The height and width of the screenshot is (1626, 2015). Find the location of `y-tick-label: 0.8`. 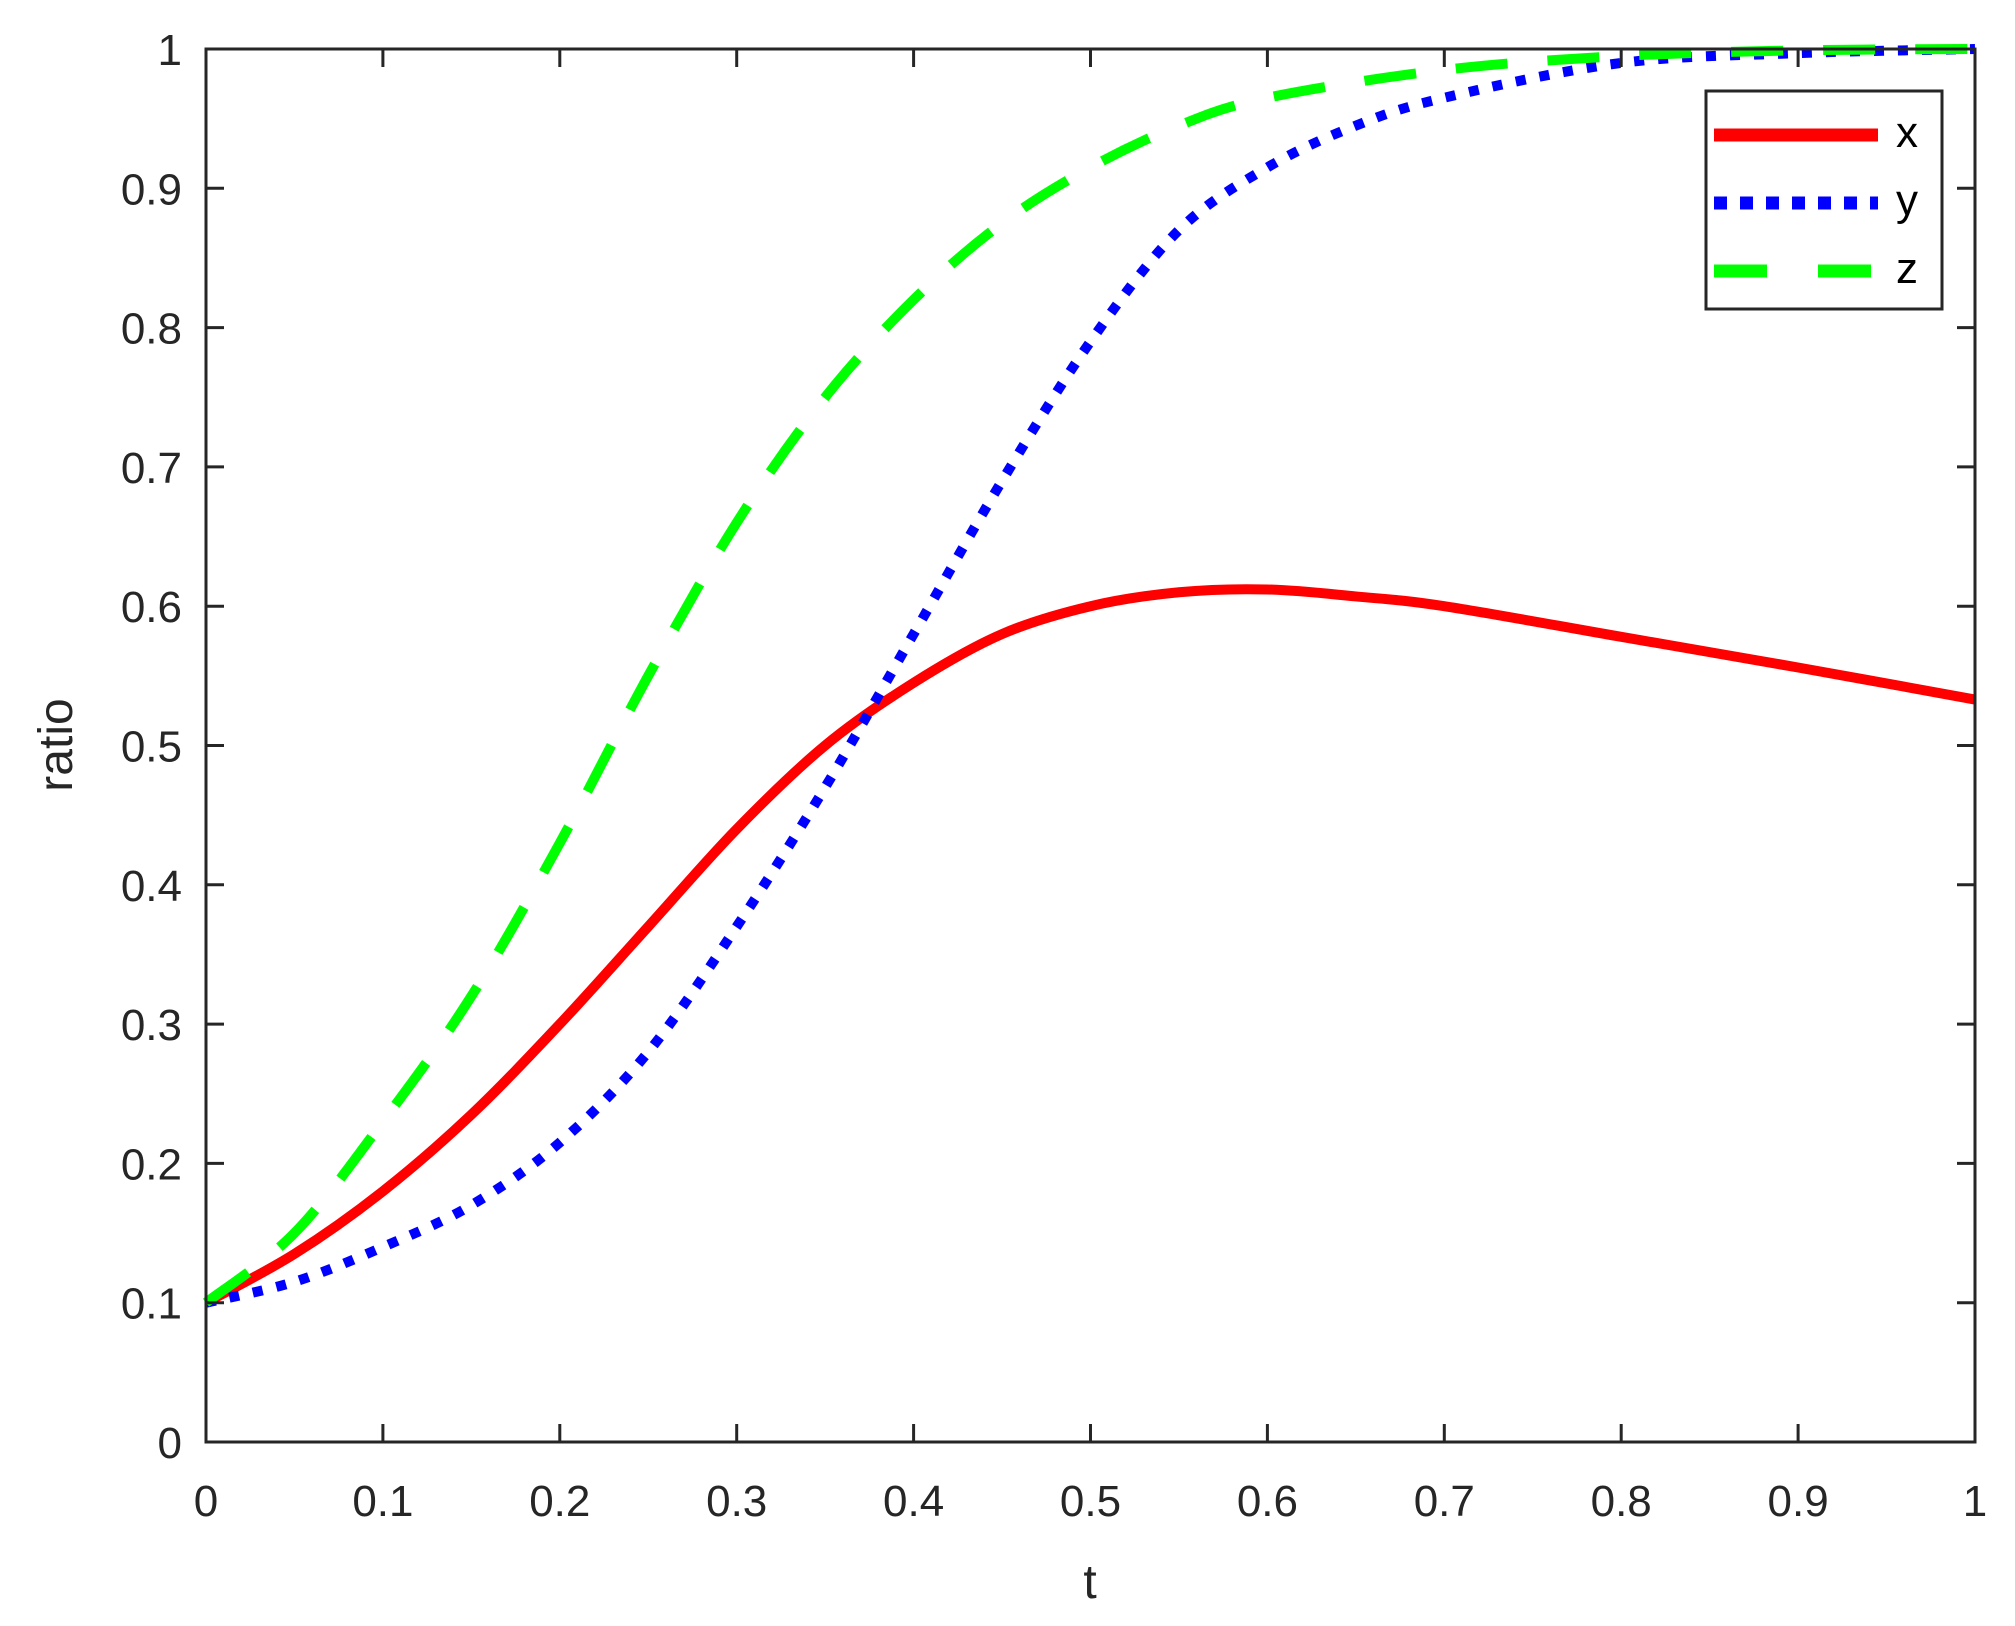

y-tick-label: 0.8 is located at coordinates (151, 329).